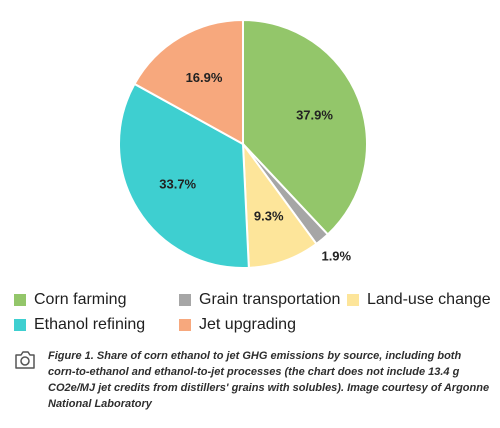 This screenshot has width=500, height=428. What do you see at coordinates (80, 299) in the screenshot?
I see `legend-label: Corn farming` at bounding box center [80, 299].